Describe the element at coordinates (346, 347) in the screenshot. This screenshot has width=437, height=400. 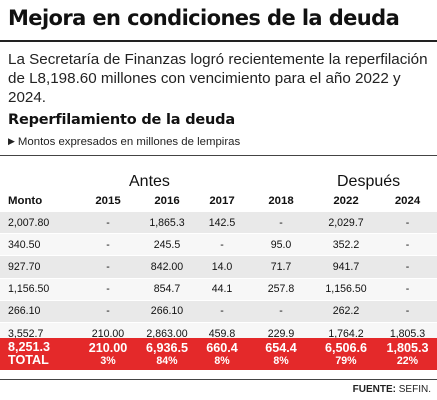
I see `total-value: 6,506.6` at that location.